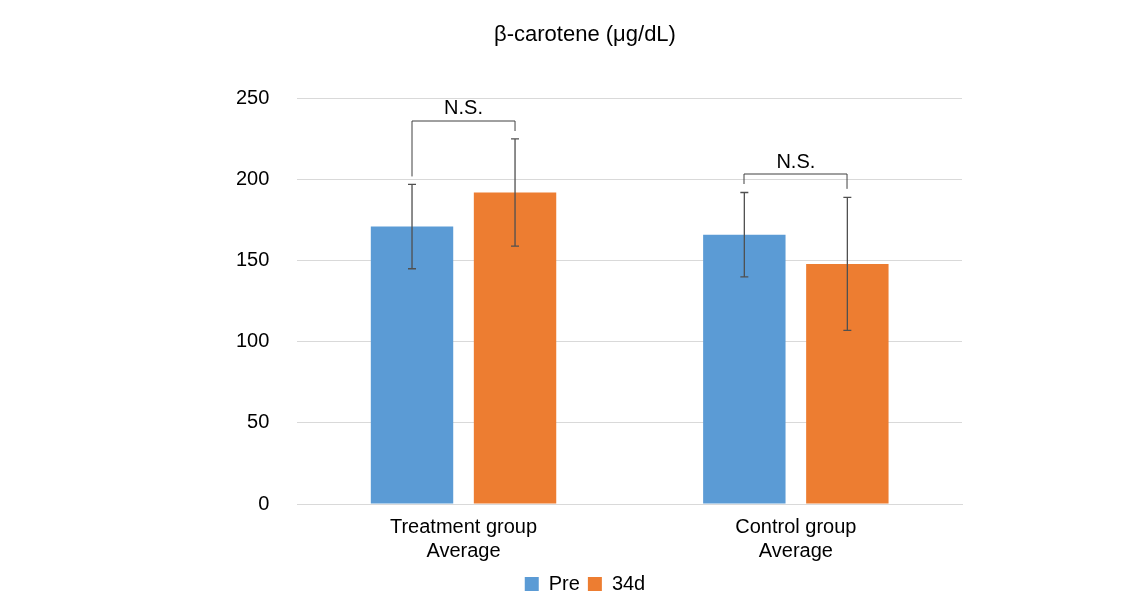 Image resolution: width=1130 pixels, height=612 pixels. What do you see at coordinates (252, 178) in the screenshot?
I see `y-tick-label: 200` at bounding box center [252, 178].